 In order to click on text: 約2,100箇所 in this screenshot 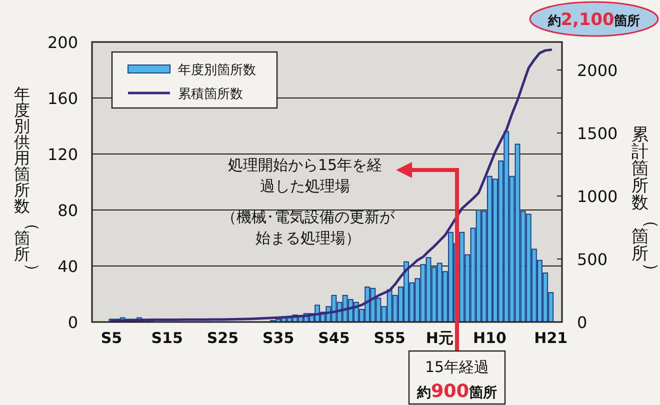, I will do `click(593, 19)`.